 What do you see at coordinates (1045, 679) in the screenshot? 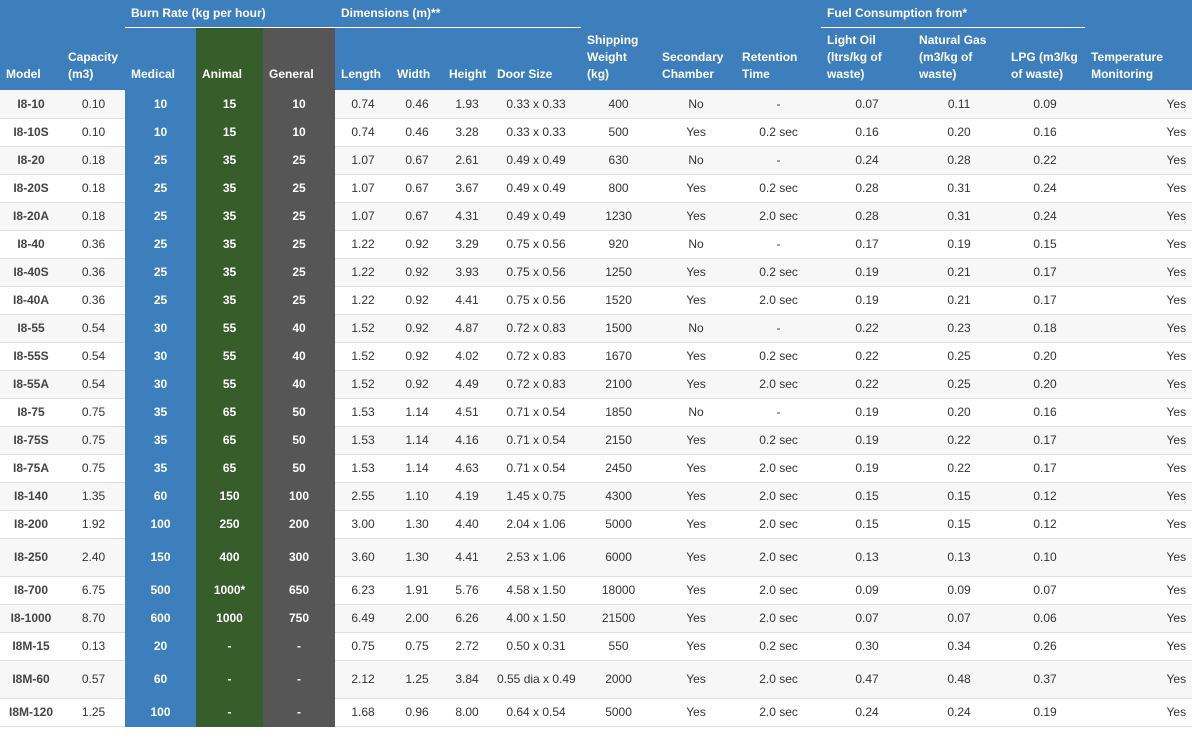
I see `lpg-cell: 0.37` at bounding box center [1045, 679].